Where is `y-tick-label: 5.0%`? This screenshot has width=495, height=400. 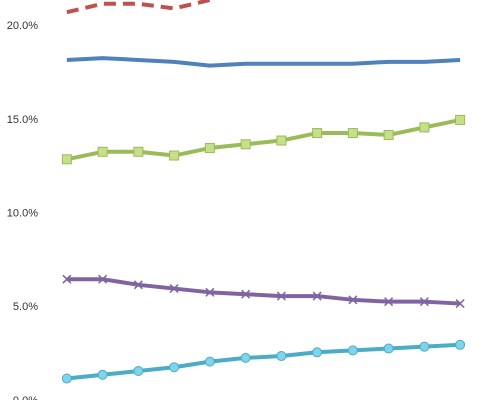 y-tick-label: 5.0% is located at coordinates (25, 307).